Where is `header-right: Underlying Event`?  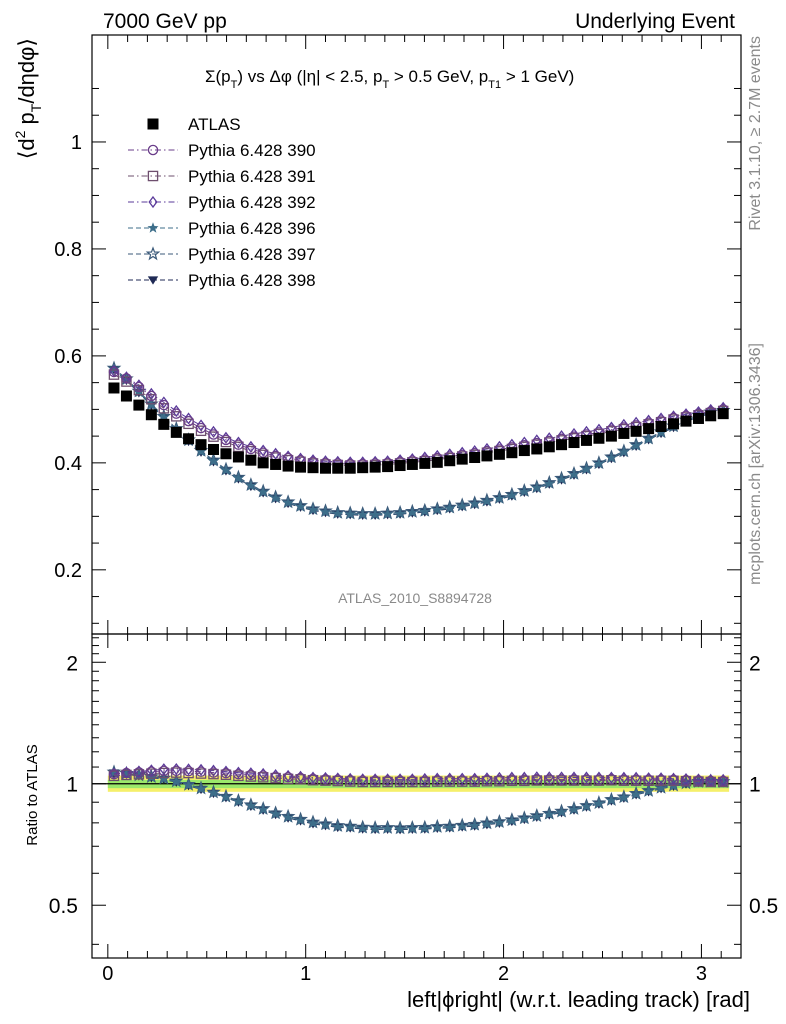
header-right: Underlying Event is located at coordinates (655, 21).